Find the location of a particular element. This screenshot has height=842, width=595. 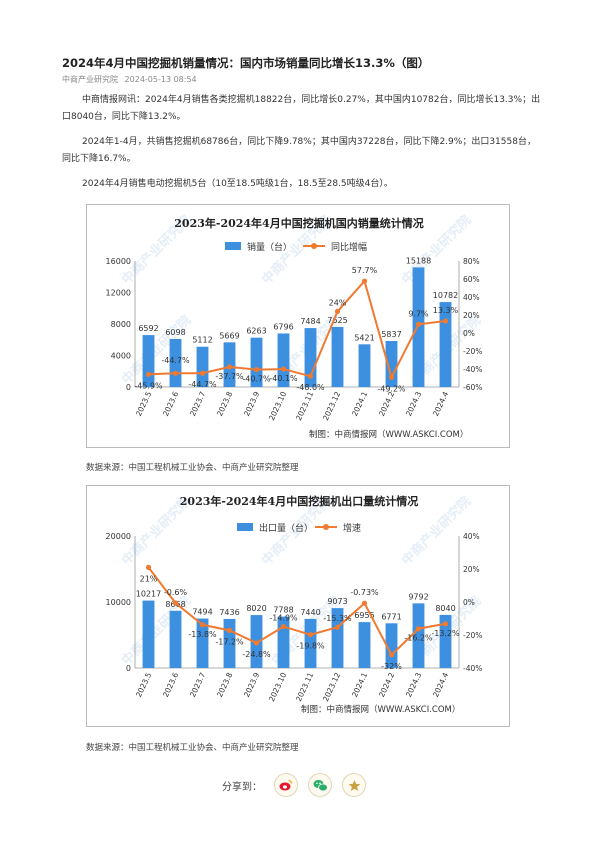

growth-value-label: -16.2% is located at coordinates (418, 638).